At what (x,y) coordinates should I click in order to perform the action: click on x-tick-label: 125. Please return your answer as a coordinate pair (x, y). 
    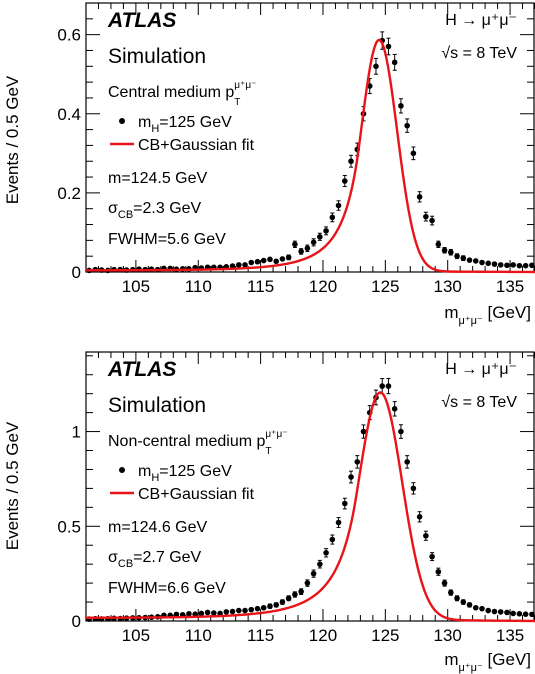
    Looking at the image, I should click on (385, 635).